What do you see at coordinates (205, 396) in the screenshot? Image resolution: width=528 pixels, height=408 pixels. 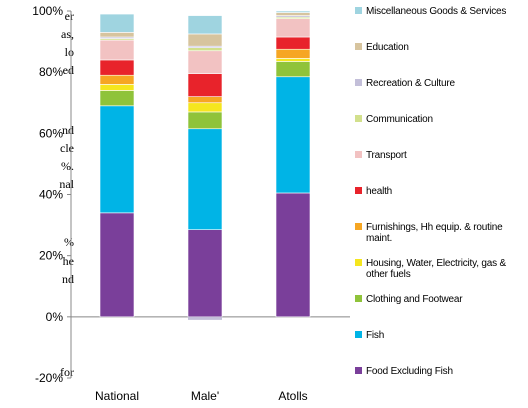 I see `x-tick-label: Male'` at bounding box center [205, 396].